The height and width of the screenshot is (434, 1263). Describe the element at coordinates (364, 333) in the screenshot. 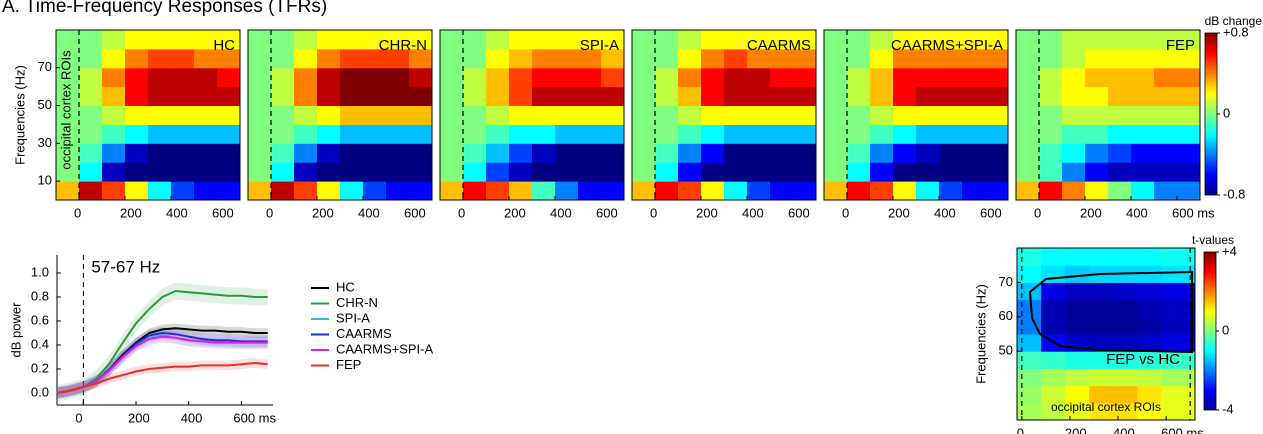

I see `legend-label: CAARMS` at that location.